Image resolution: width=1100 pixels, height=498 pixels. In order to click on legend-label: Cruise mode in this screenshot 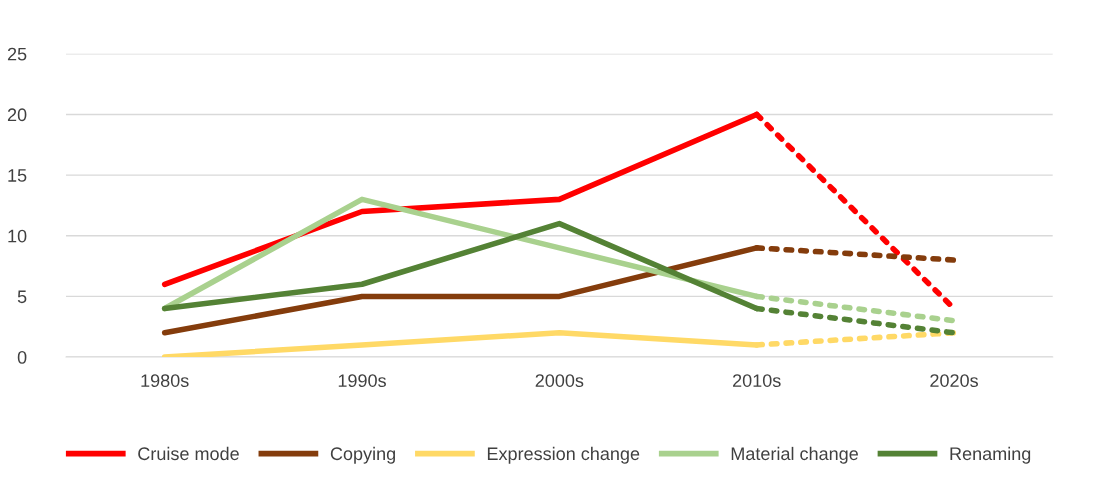, I will do `click(188, 453)`.